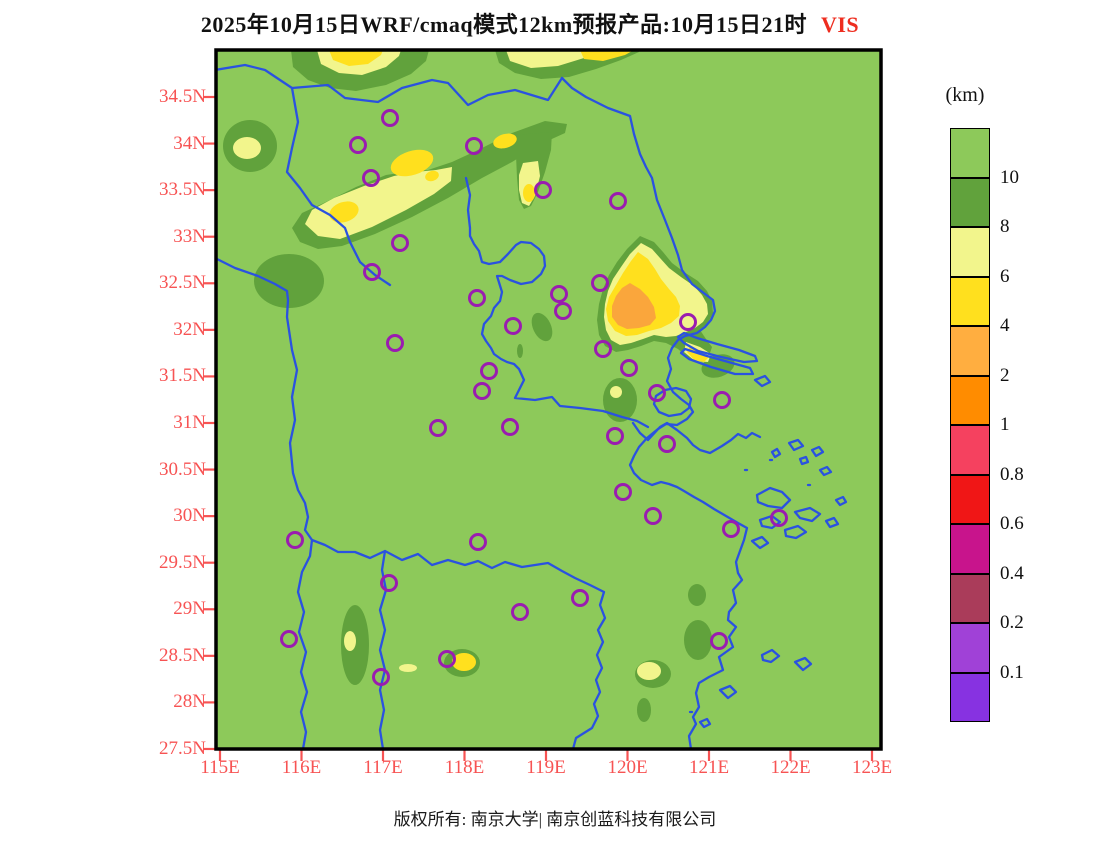 The image size is (1100, 850). What do you see at coordinates (189, 143) in the screenshot?
I see `lat-label-34N: 34N` at bounding box center [189, 143].